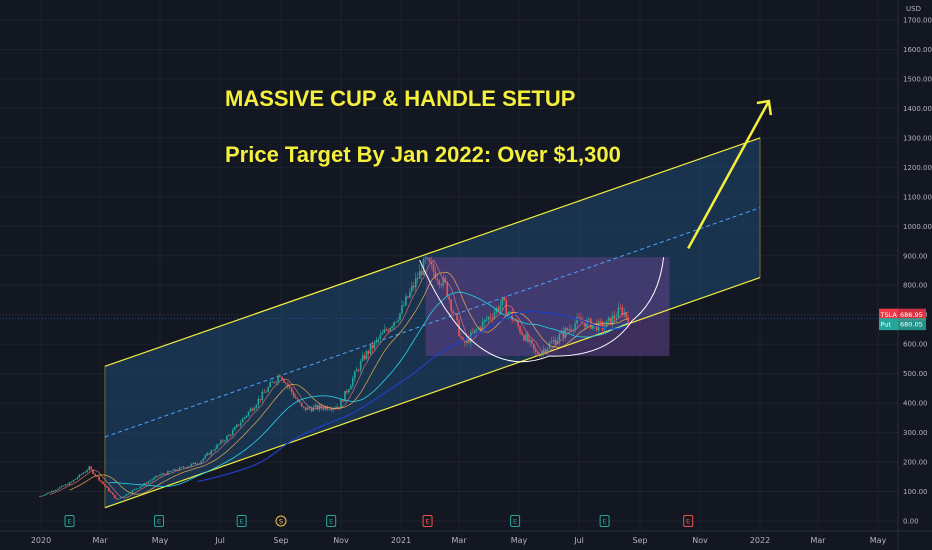  What do you see at coordinates (519, 540) in the screenshot?
I see `x-tick-label: May` at bounding box center [519, 540].